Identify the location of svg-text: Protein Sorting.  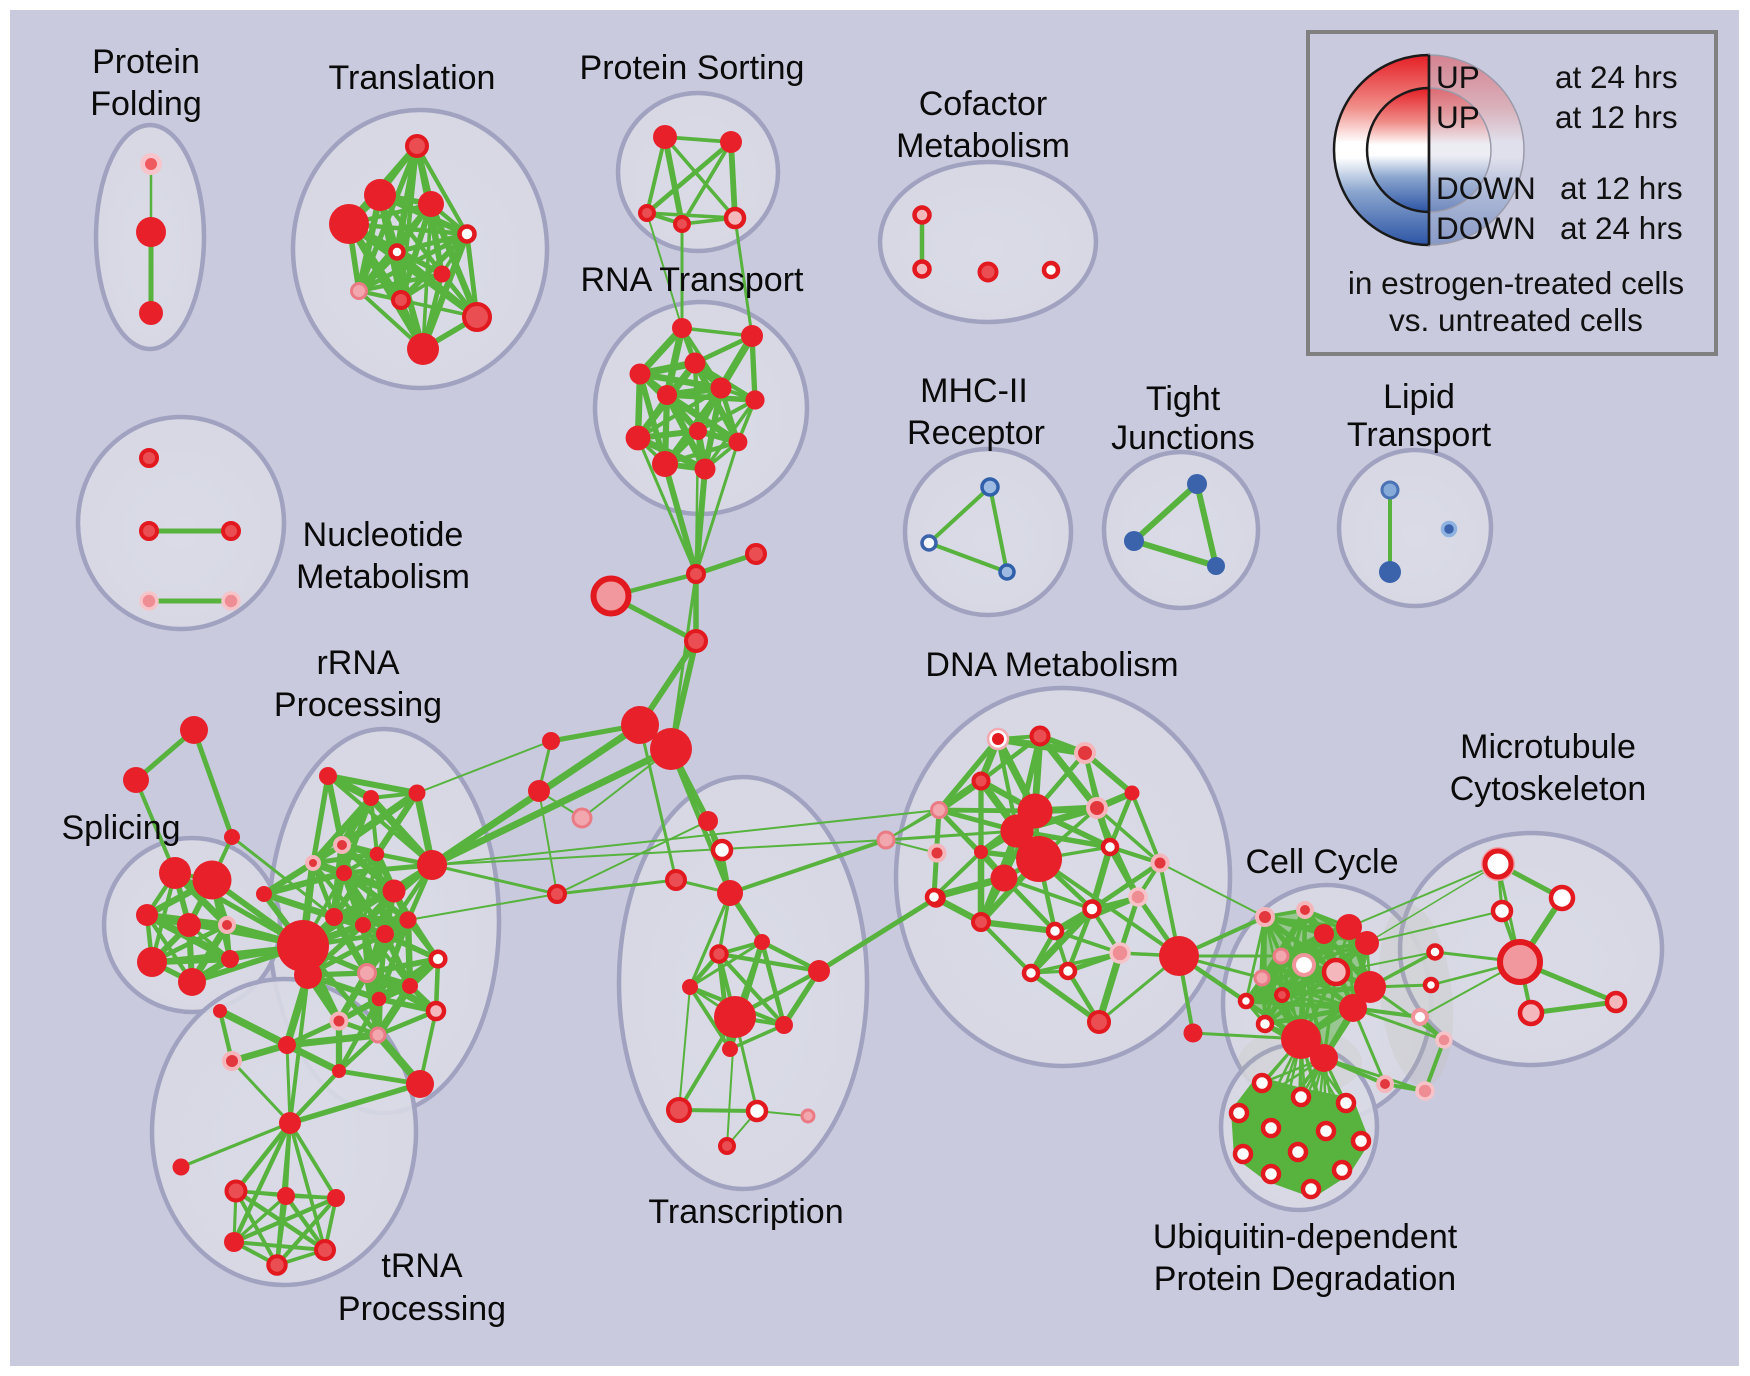
(692, 68).